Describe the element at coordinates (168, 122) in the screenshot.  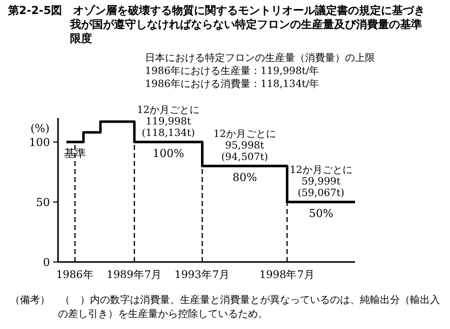
I see `annotation: 12か月ごとに 119,998t (118,134t)` at that location.